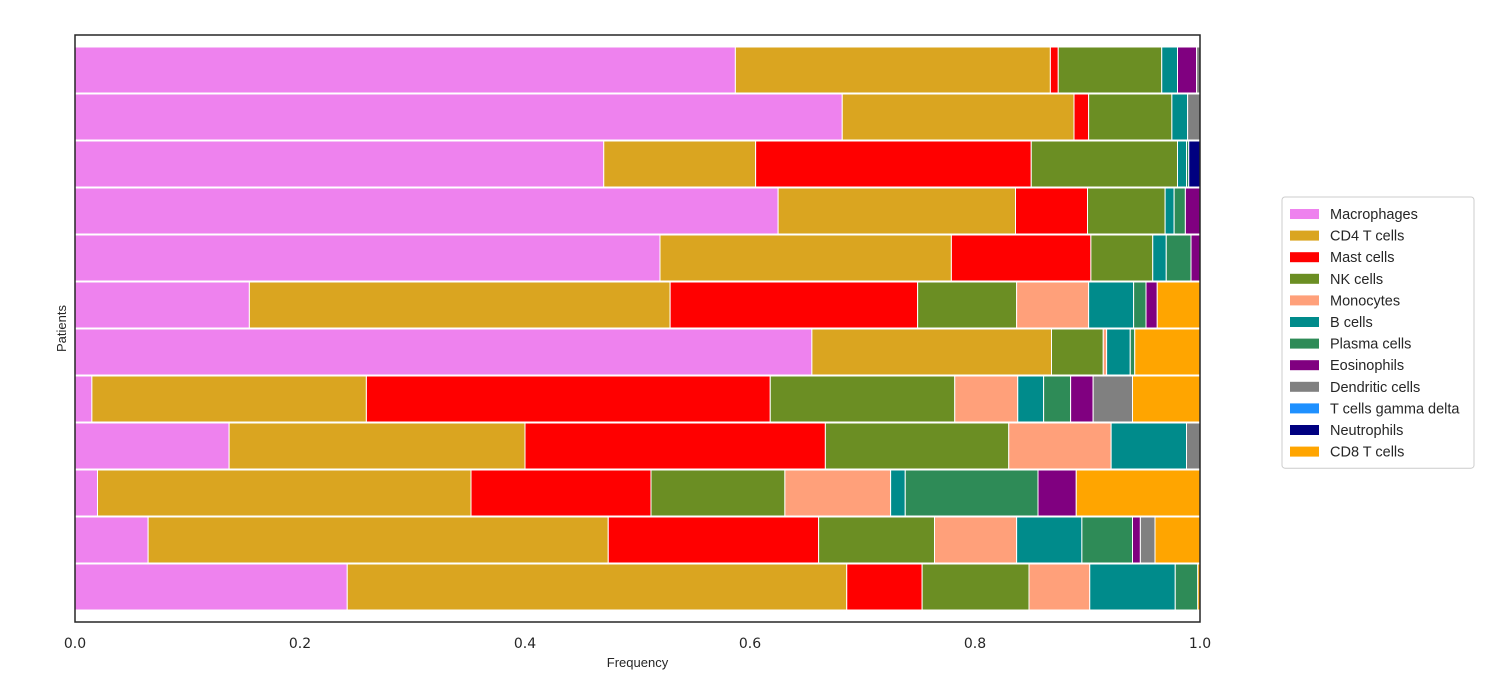  Describe the element at coordinates (1031, 399) in the screenshot. I see `bar-segment-row8-b-cells` at that location.